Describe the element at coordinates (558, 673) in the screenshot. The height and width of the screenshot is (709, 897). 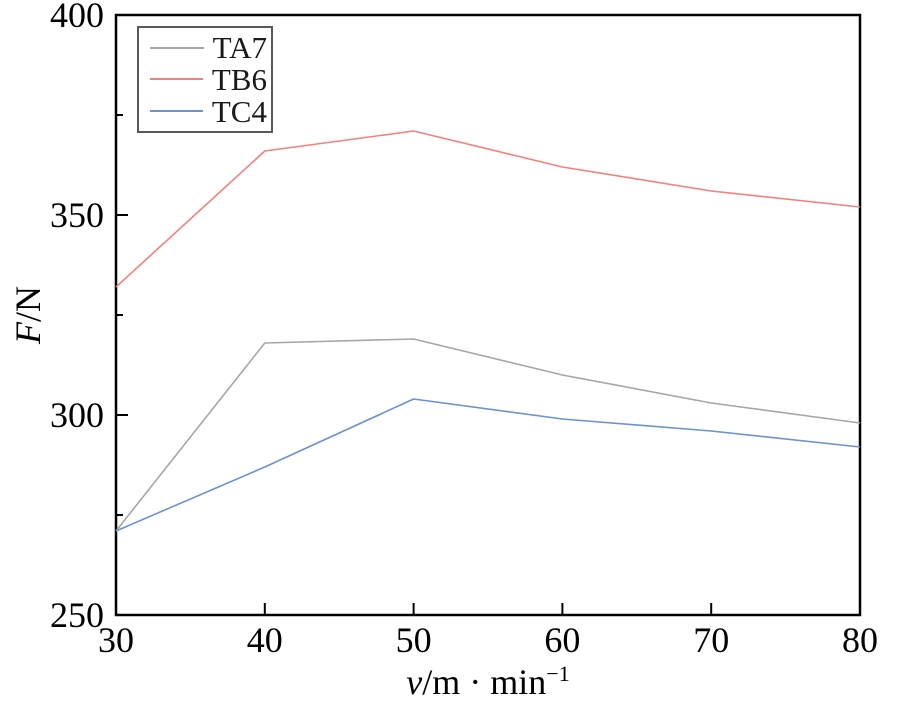
I see `x-axis-exponent: −1` at that location.